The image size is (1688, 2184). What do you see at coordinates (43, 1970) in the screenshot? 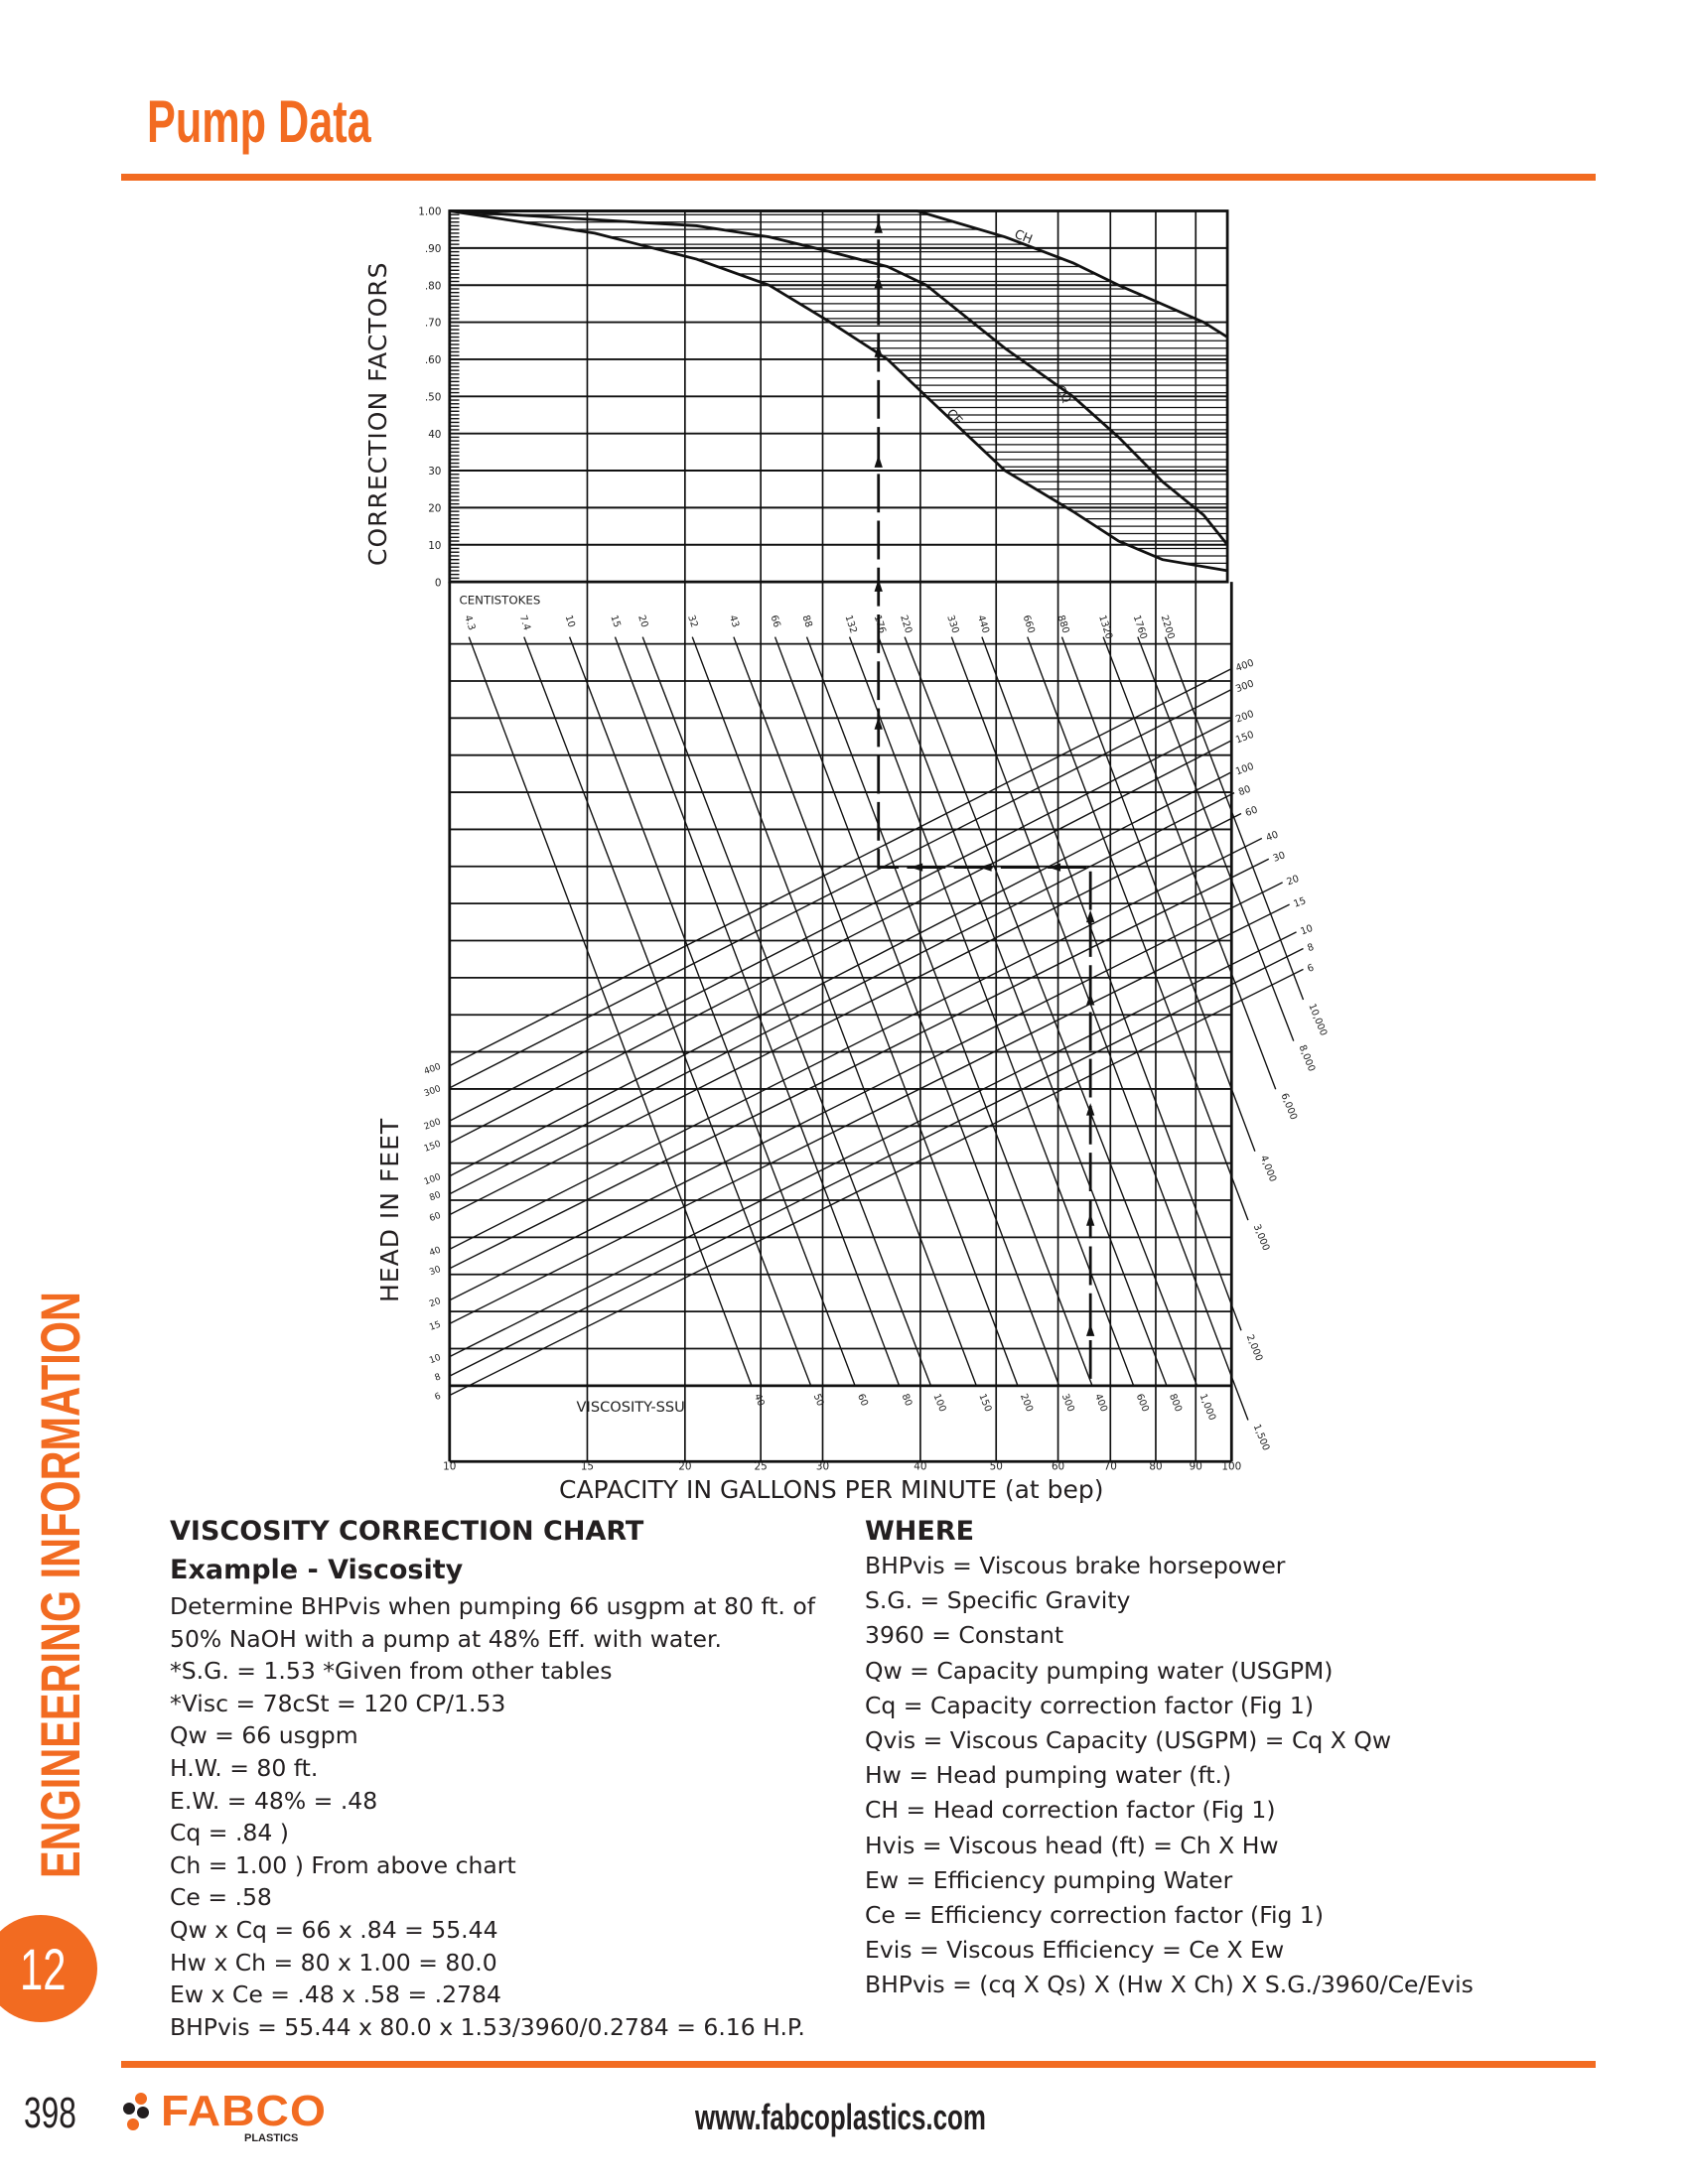
I see `chapter-number: 12` at bounding box center [43, 1970].